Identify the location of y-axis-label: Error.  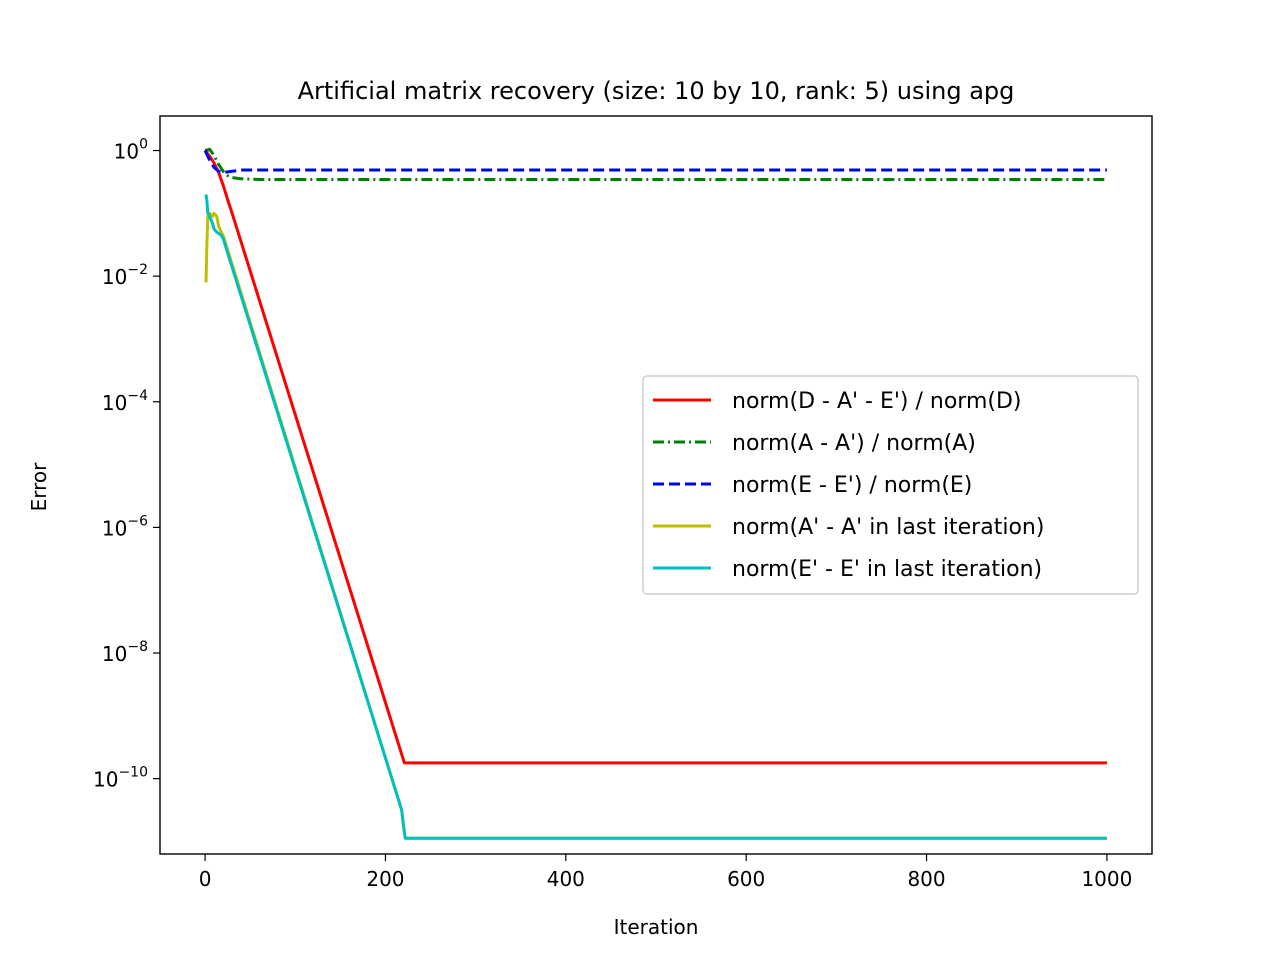
(39, 487).